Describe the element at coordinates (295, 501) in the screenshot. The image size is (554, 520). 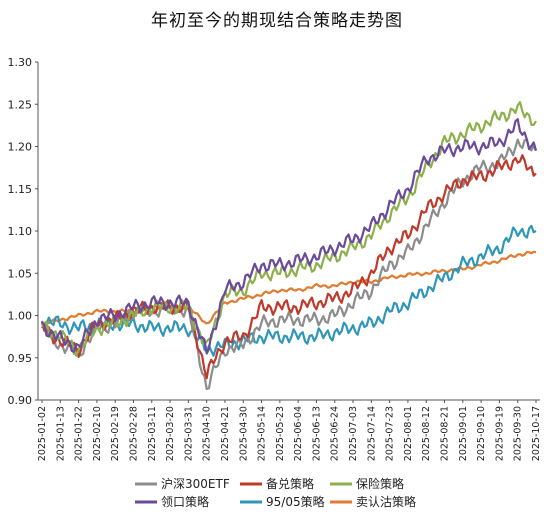
I see `legend-label: 95/05策略` at that location.